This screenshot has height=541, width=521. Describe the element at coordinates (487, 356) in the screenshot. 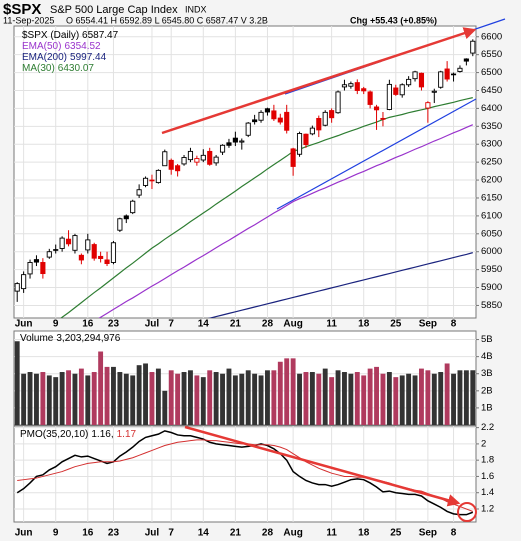

I see `y-tick-label: 4B` at that location.